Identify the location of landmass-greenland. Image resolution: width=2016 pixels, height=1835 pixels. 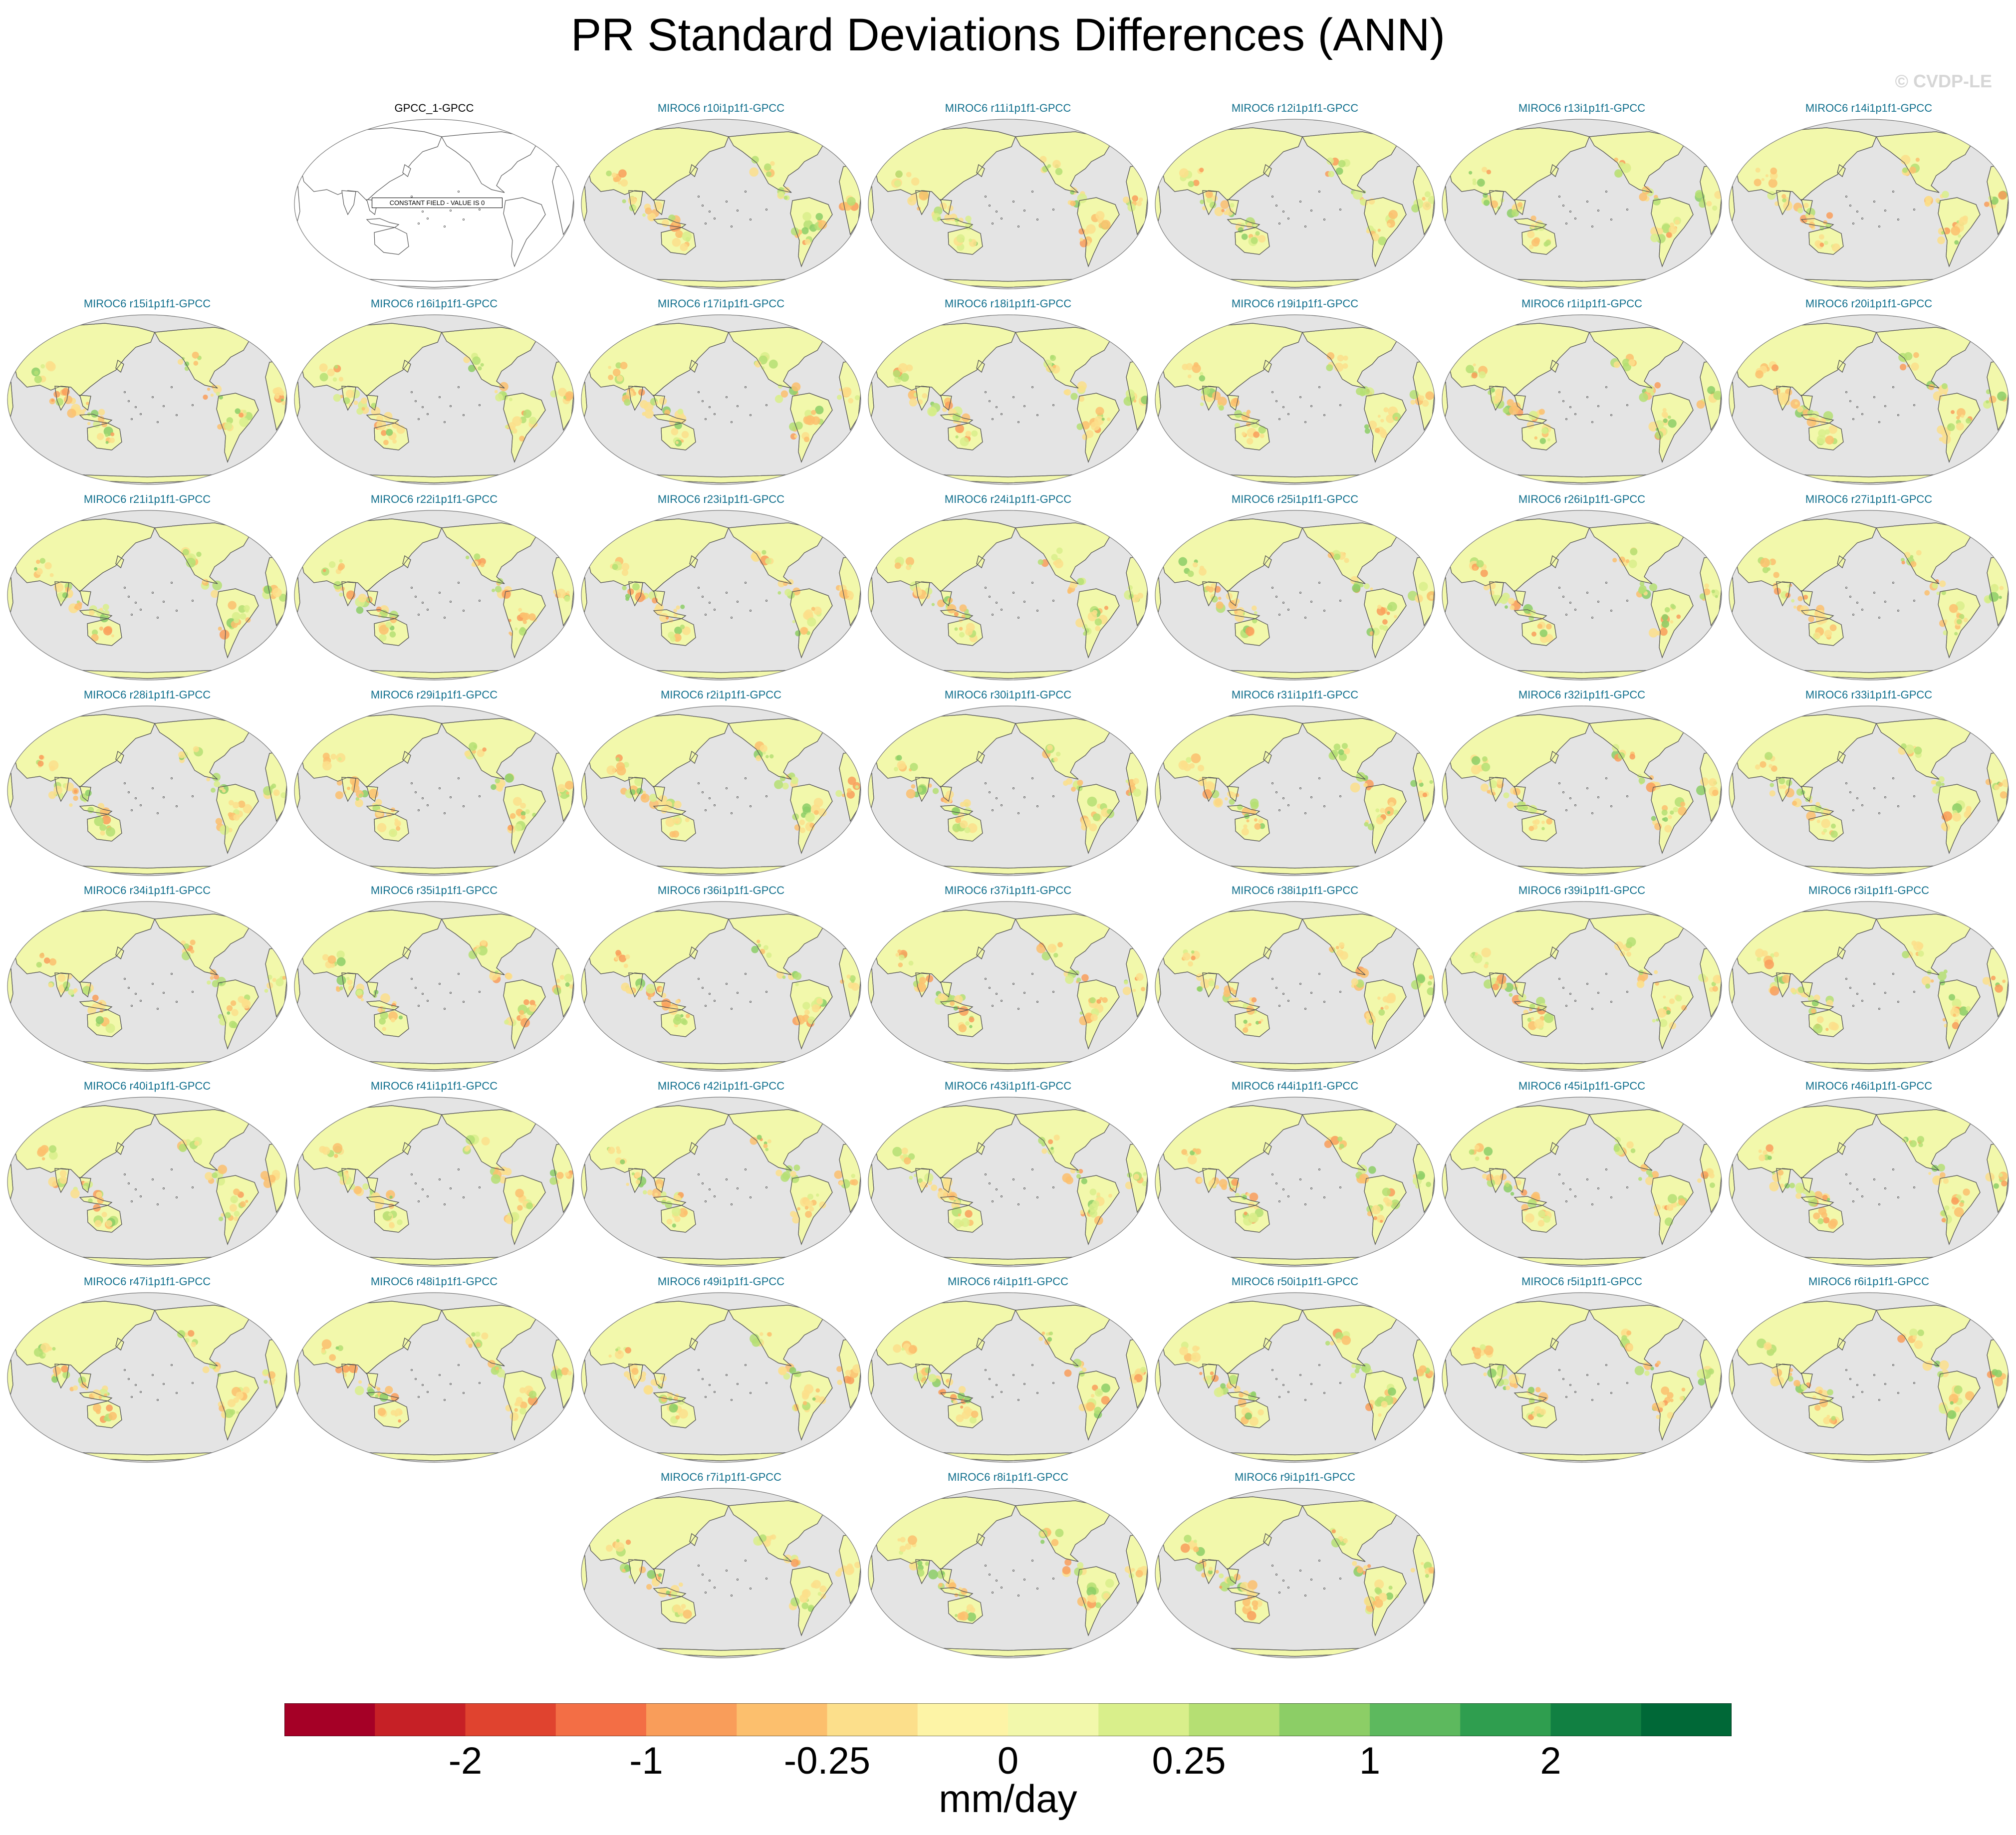
(1689, 134).